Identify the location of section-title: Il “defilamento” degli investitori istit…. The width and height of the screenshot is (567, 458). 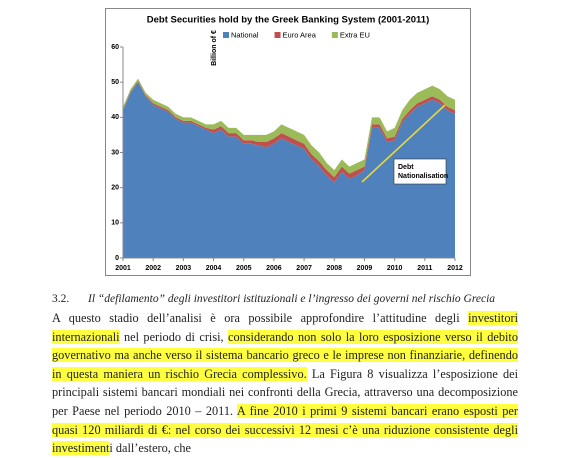
(292, 299).